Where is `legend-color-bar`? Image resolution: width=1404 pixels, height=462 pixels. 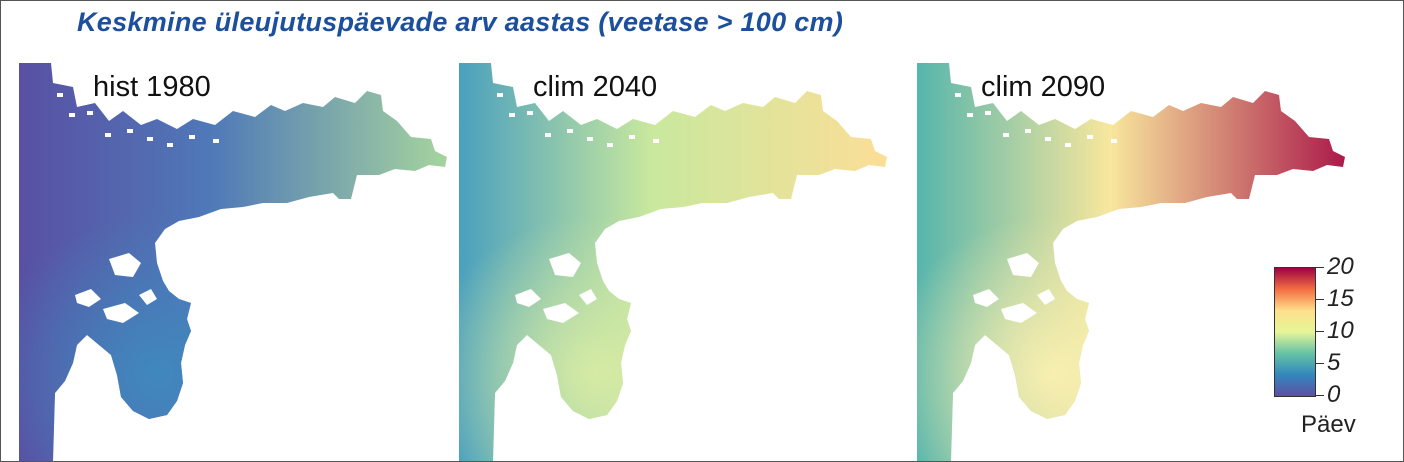
legend-color-bar is located at coordinates (1295, 332).